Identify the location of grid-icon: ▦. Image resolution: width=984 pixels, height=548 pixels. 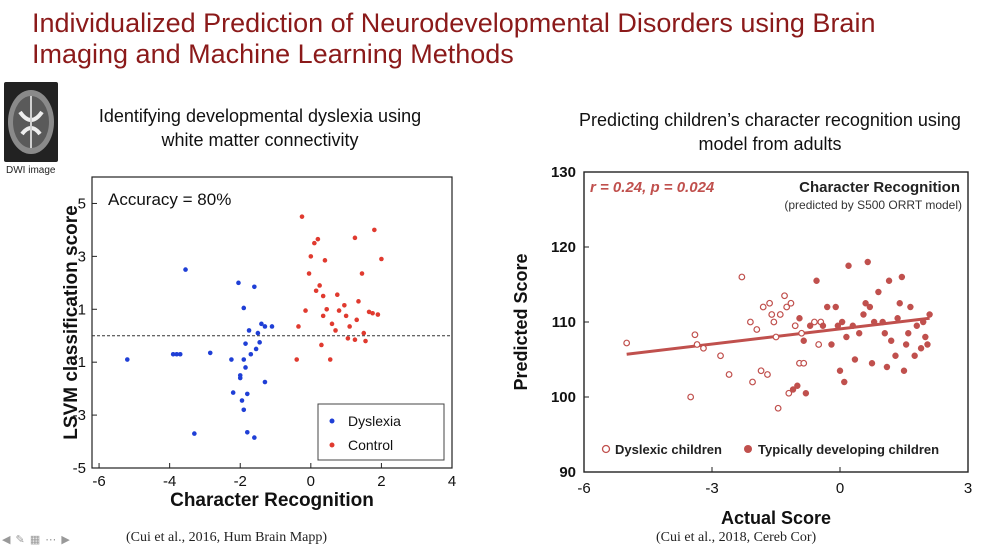
(35, 540).